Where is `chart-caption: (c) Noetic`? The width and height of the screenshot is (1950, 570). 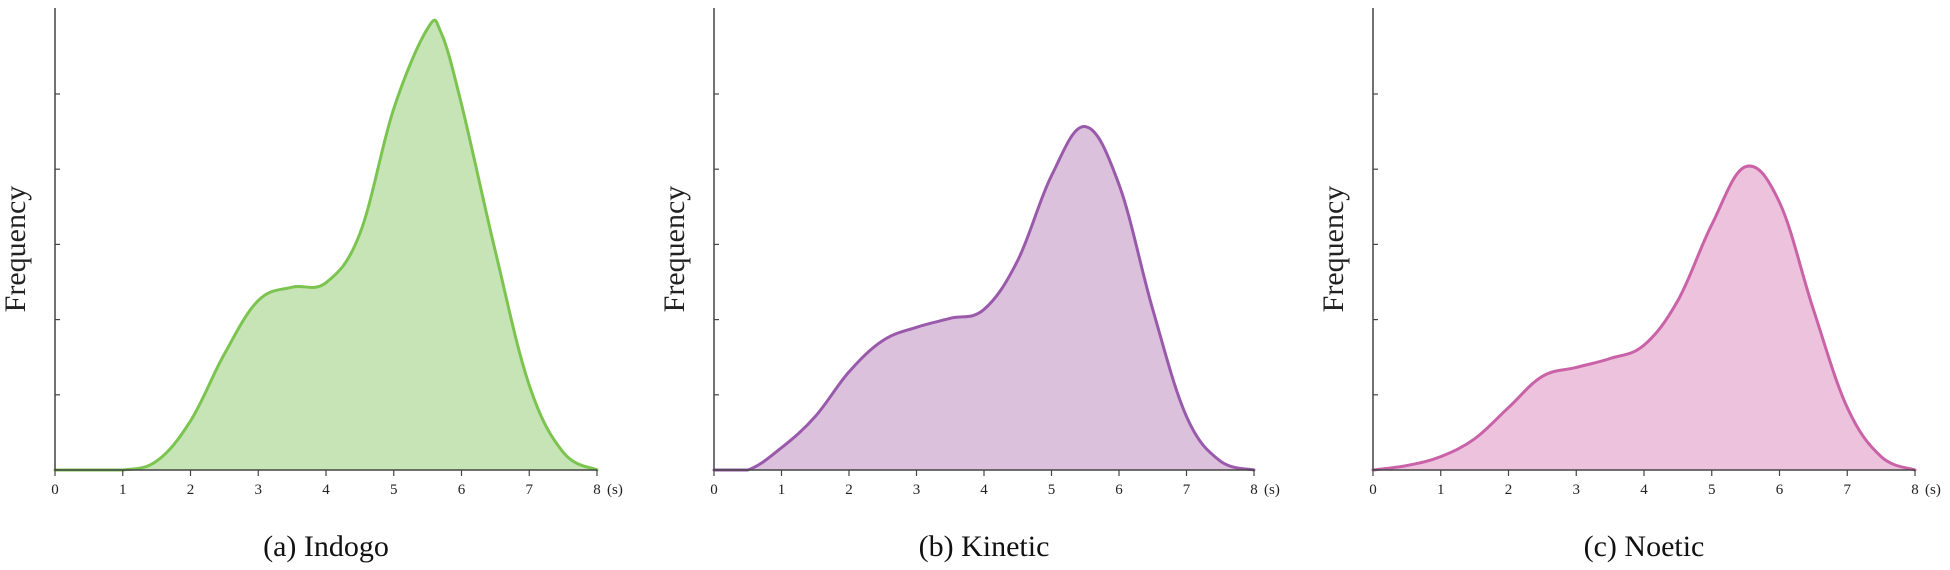
chart-caption: (c) Noetic is located at coordinates (1644, 546).